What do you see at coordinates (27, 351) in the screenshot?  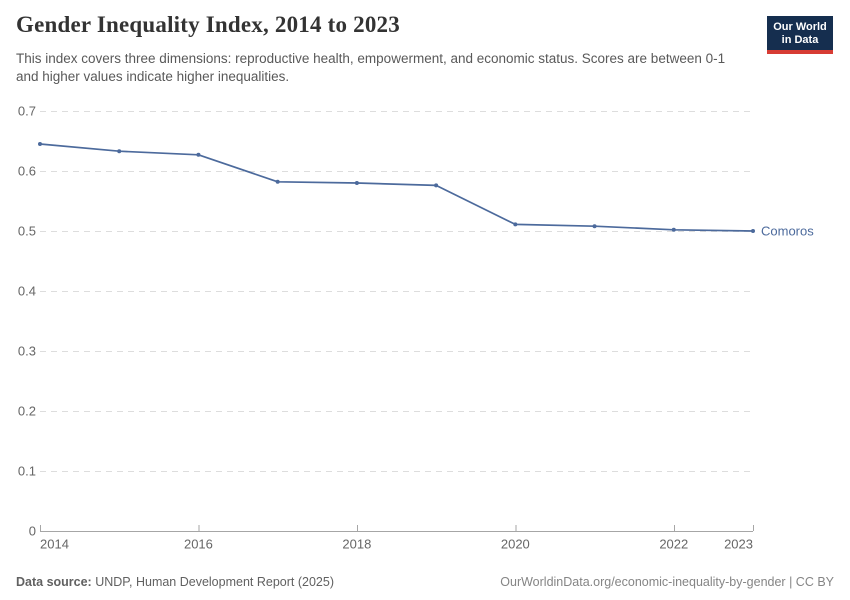 I see `y-axis-label: 0.3` at bounding box center [27, 351].